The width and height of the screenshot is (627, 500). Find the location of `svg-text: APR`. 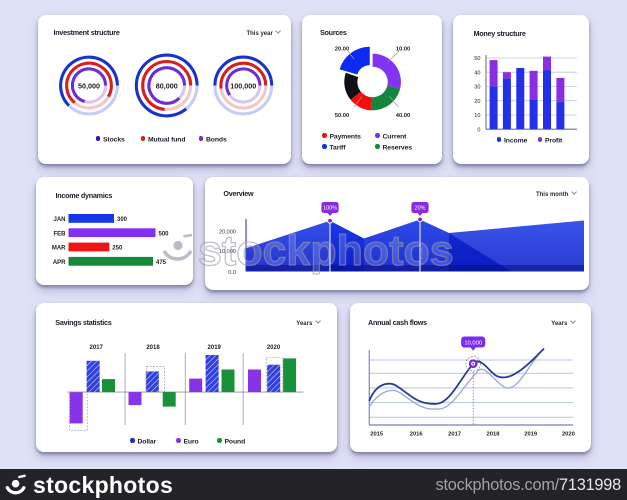

svg-text: APR is located at coordinates (59, 263).